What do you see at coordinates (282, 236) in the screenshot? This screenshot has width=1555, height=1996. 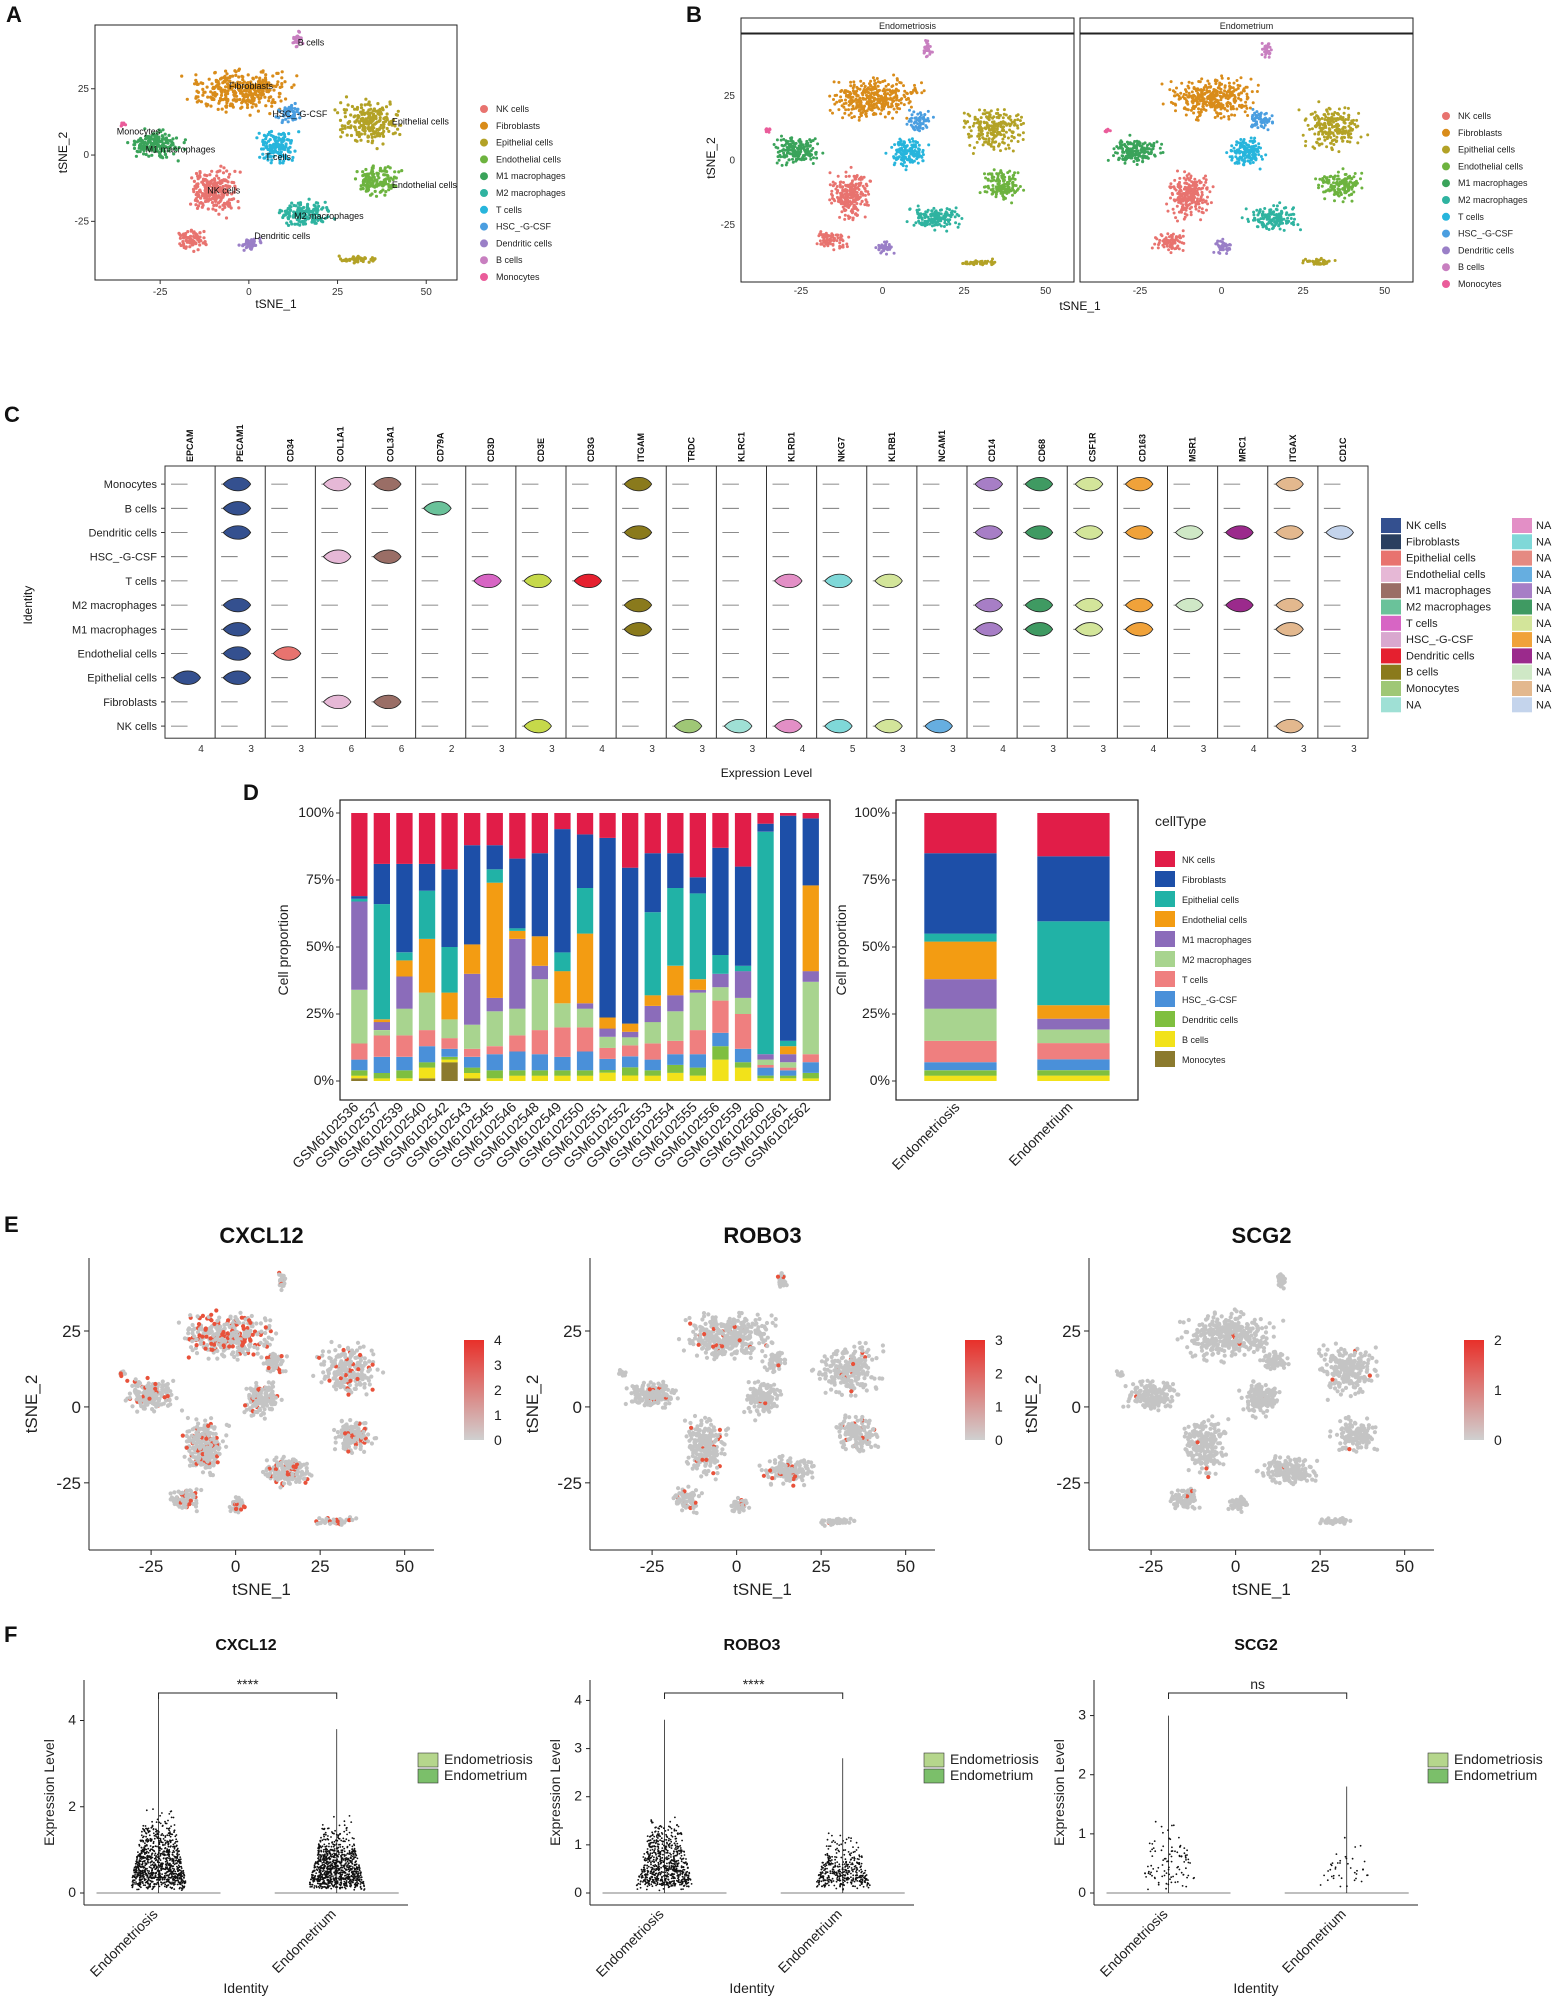 I see `cluster-label: Dendritic cells` at bounding box center [282, 236].